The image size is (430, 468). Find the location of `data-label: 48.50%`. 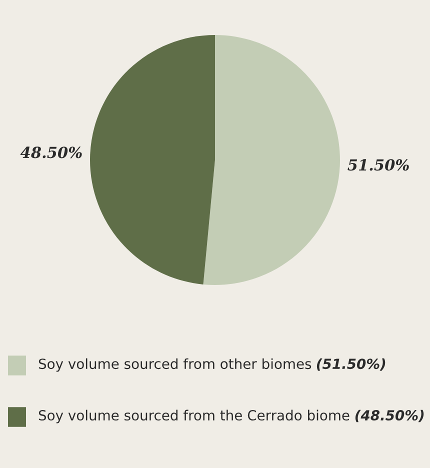

data-label: 48.50% is located at coordinates (51, 152).